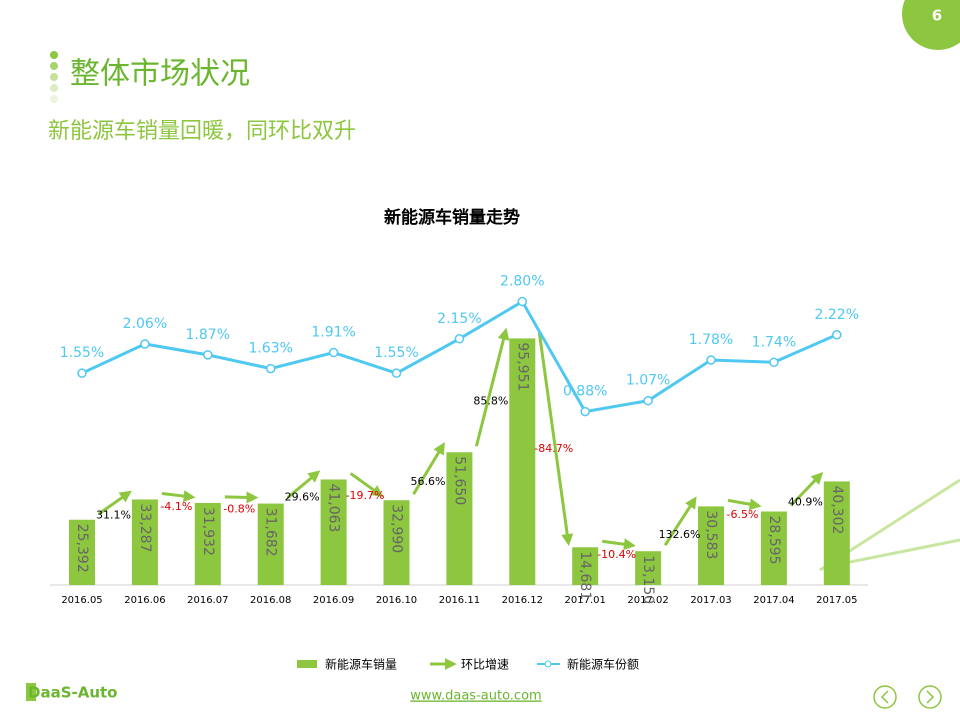  I want to click on growth-label: 132.6%, so click(680, 534).